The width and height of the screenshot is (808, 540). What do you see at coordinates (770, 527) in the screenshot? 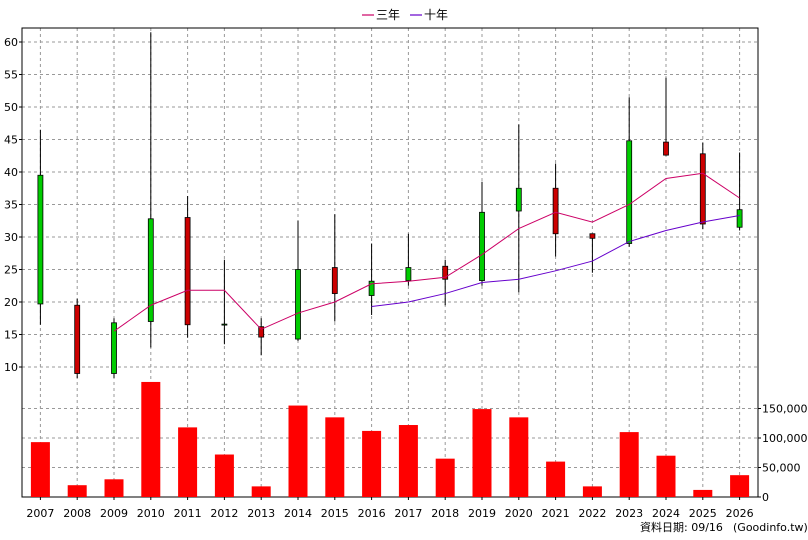
I see `footer-source: (Goodinfo.tw)` at bounding box center [770, 527].